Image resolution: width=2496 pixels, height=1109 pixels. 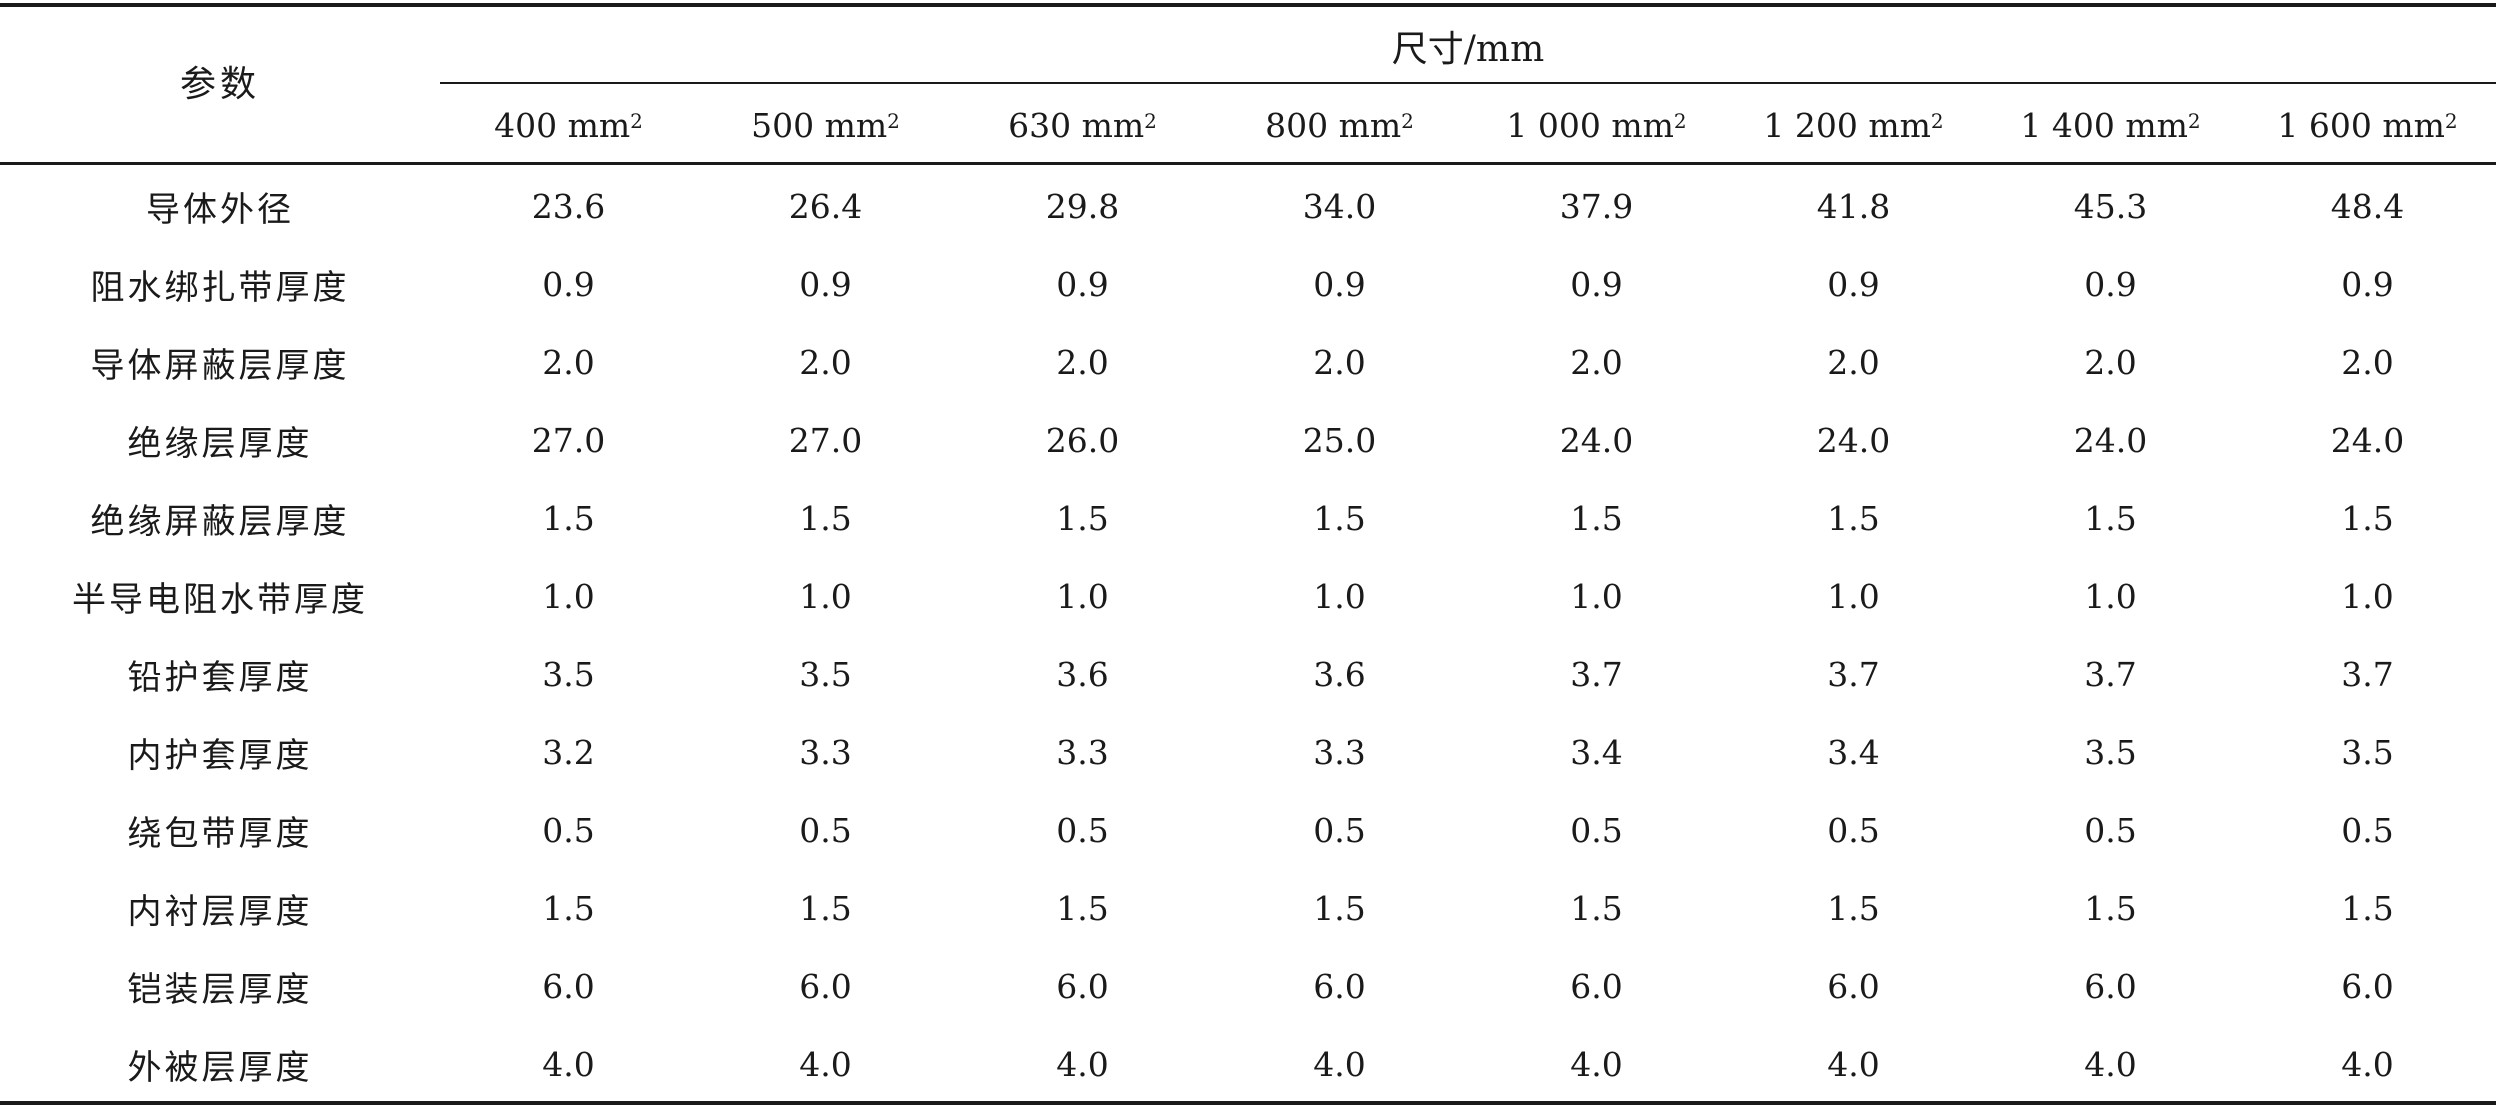 I want to click on row-label: 铠装层厚度, so click(x=220, y=989).